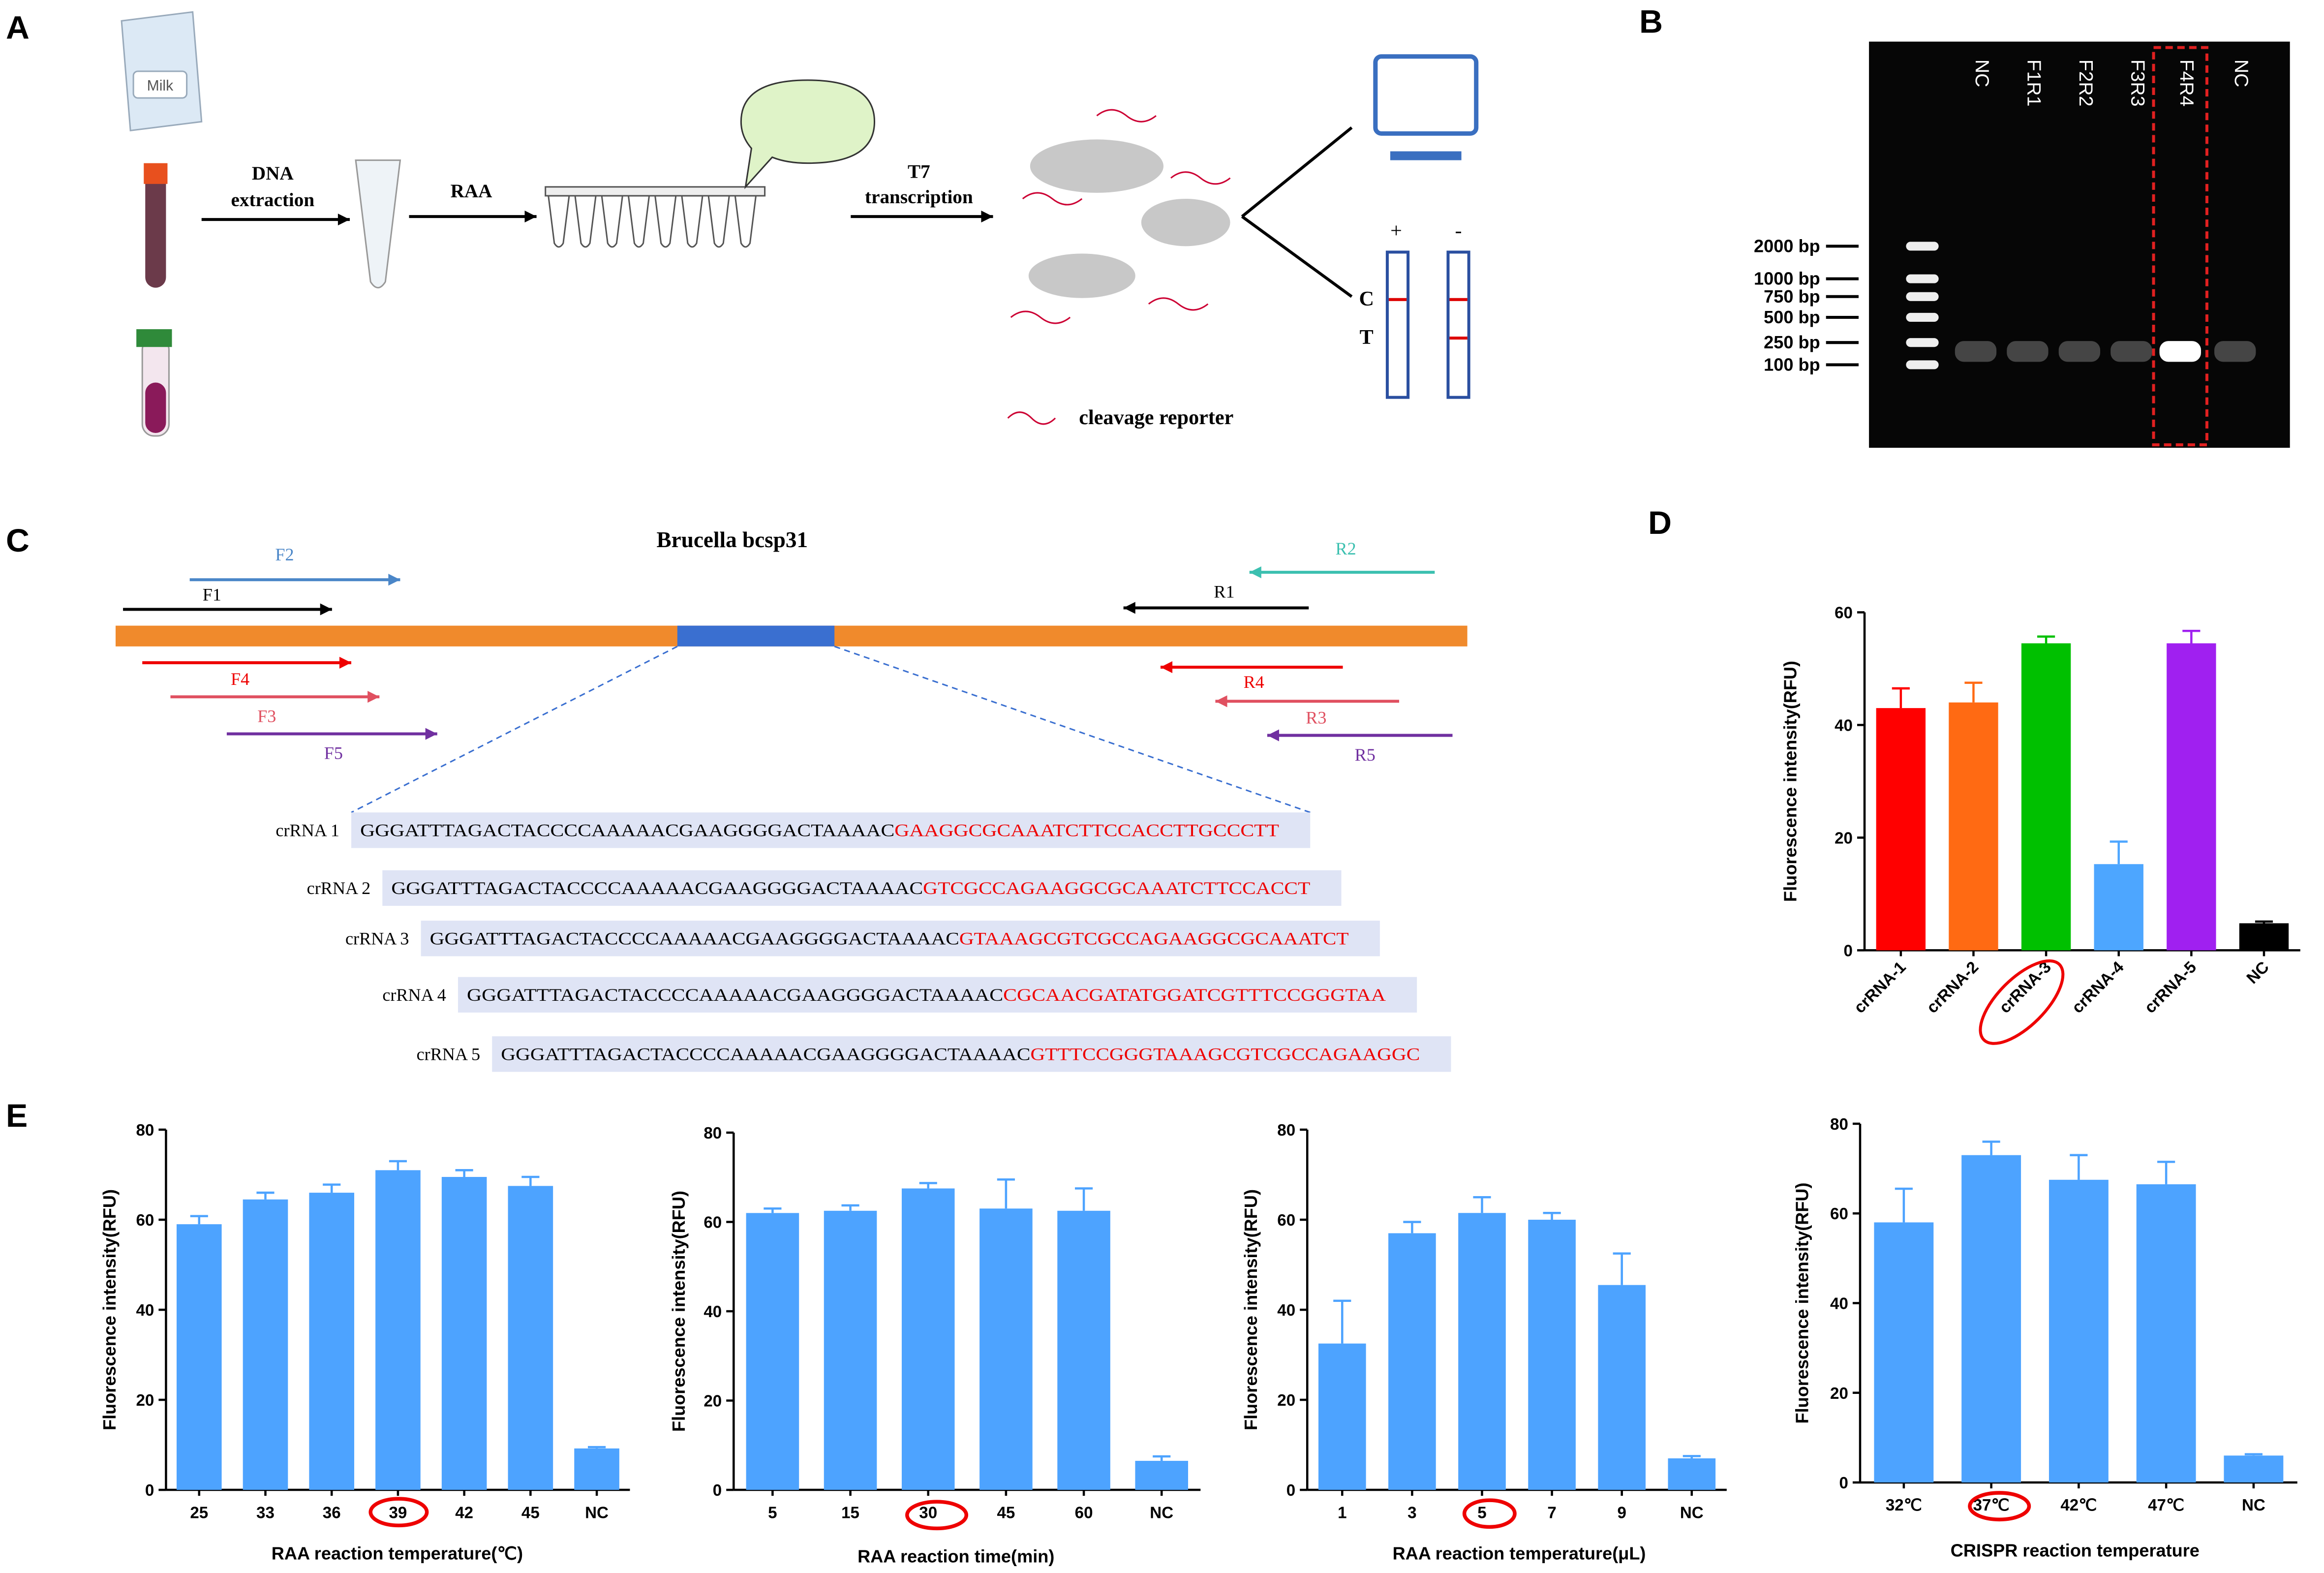 This screenshot has height=1573, width=2324. Describe the element at coordinates (18, 28) in the screenshot. I see `panel-label: A` at that location.